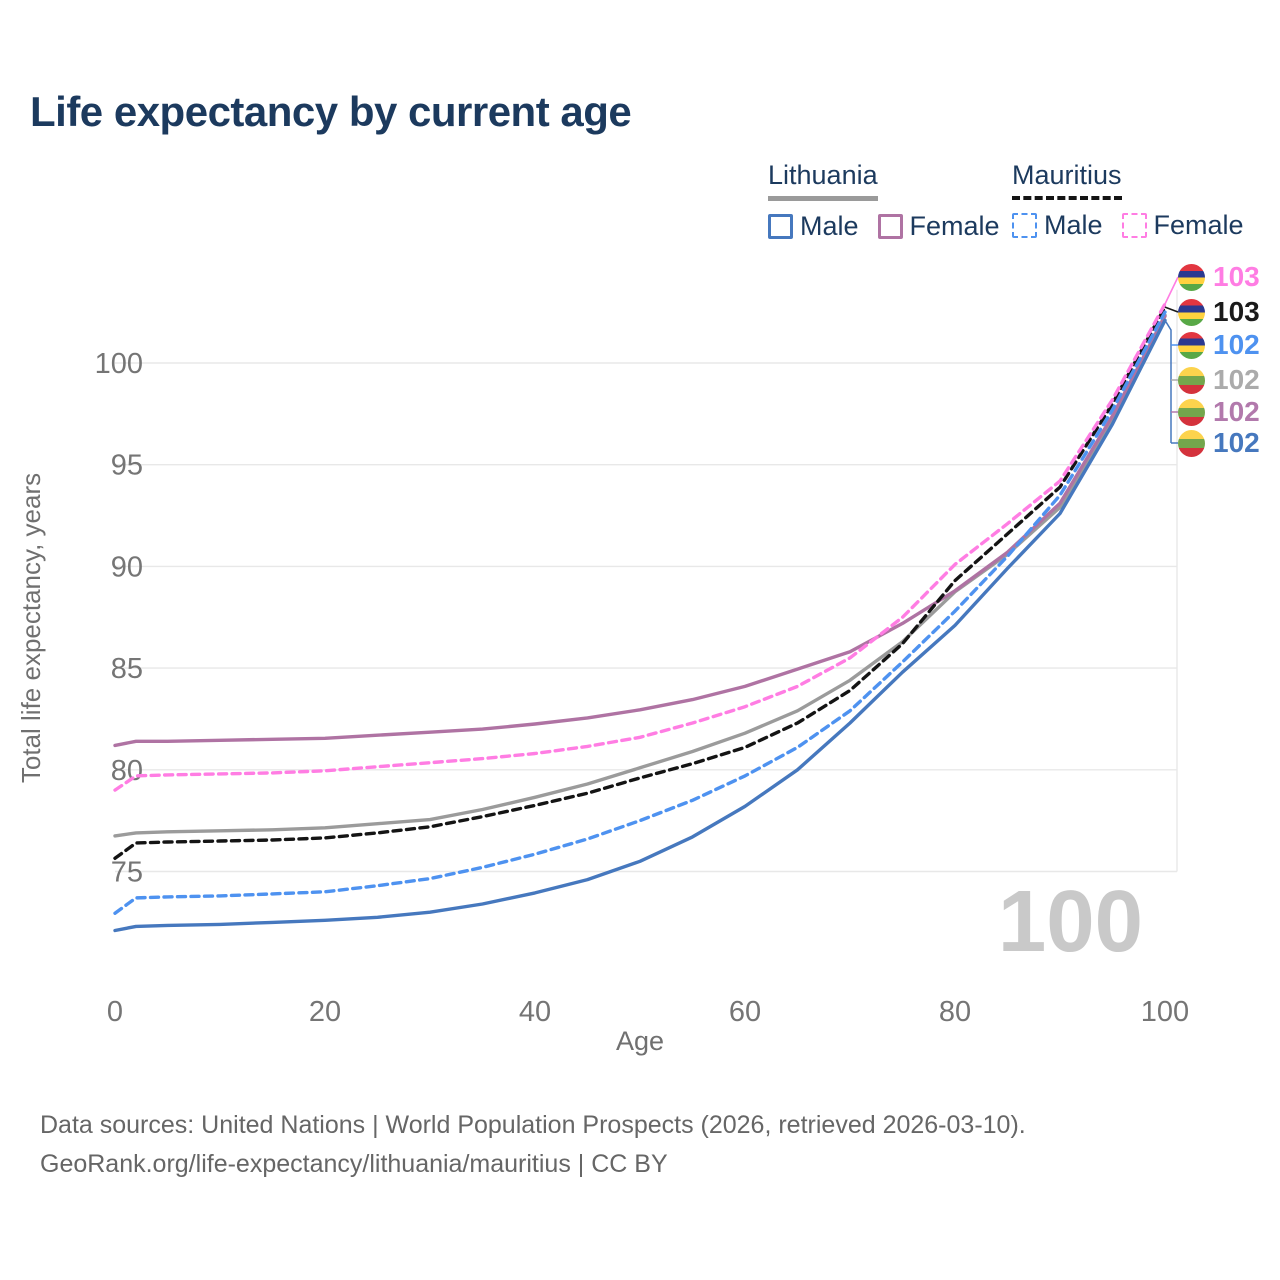 The height and width of the screenshot is (1280, 1280). What do you see at coordinates (1168, 381) in the screenshot?
I see `connector-bracket` at bounding box center [1168, 381].